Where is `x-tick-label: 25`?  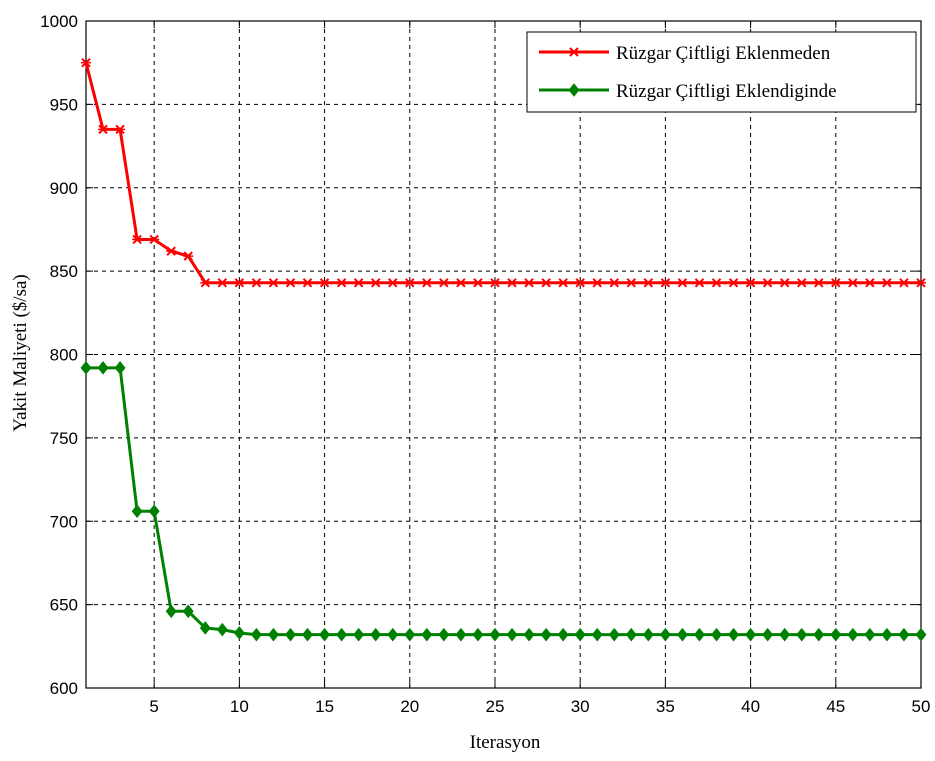
x-tick-label: 25 is located at coordinates (495, 706).